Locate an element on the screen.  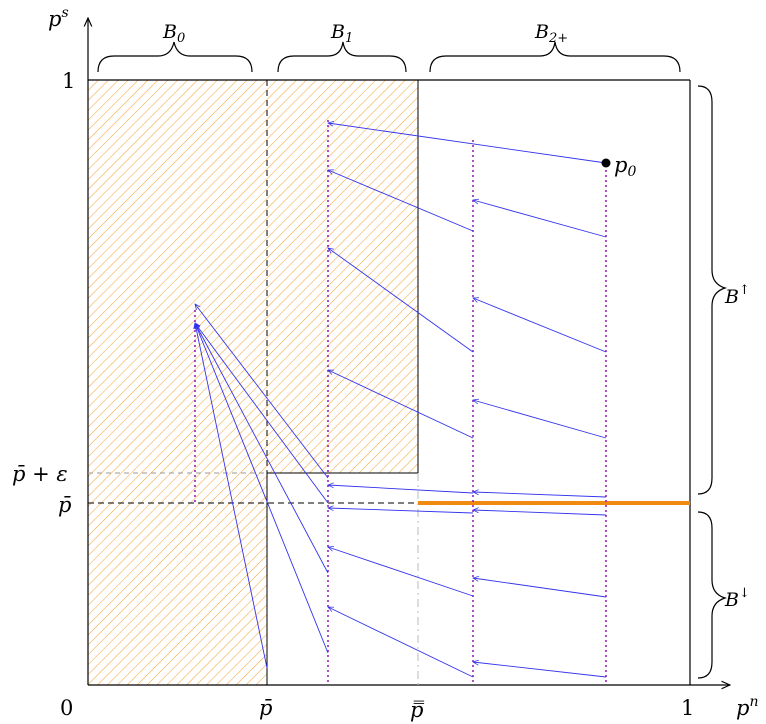
y-tick-pbar: p̄ is located at coordinates (64, 505).